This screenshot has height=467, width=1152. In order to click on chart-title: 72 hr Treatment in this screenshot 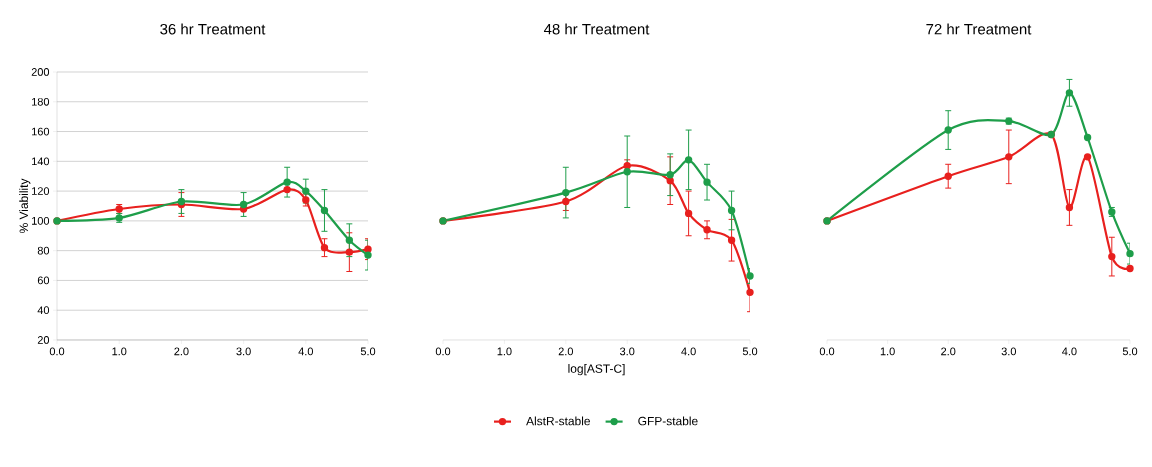, I will do `click(979, 29)`.